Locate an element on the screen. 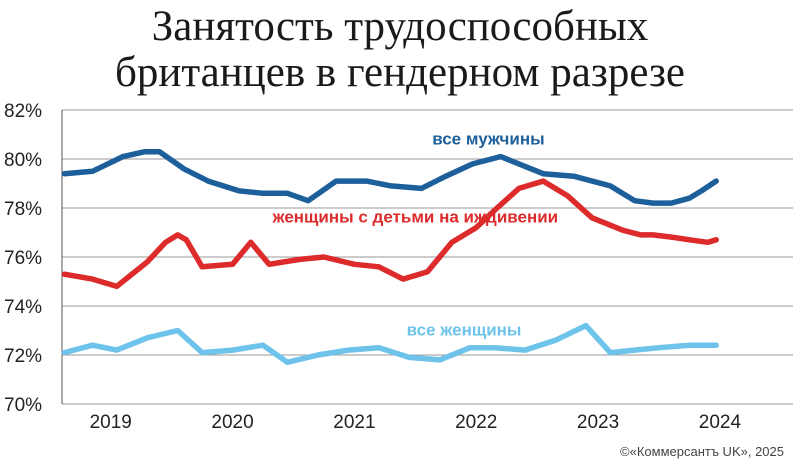 The width and height of the screenshot is (800, 467). y-tick-label: 74% is located at coordinates (23, 307).